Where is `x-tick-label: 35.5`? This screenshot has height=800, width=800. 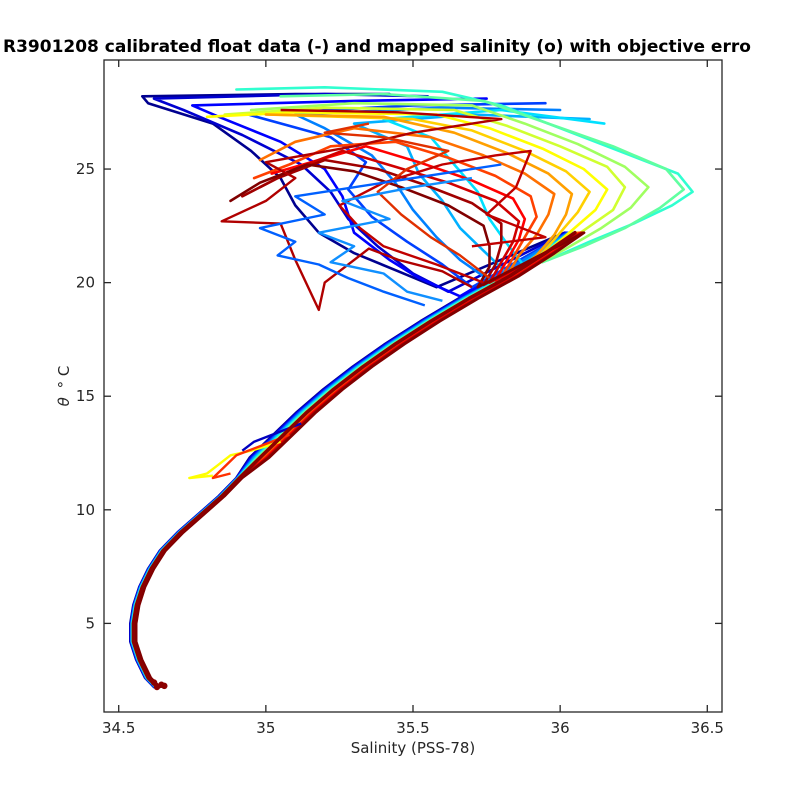
x-tick-label: 35.5 is located at coordinates (412, 728).